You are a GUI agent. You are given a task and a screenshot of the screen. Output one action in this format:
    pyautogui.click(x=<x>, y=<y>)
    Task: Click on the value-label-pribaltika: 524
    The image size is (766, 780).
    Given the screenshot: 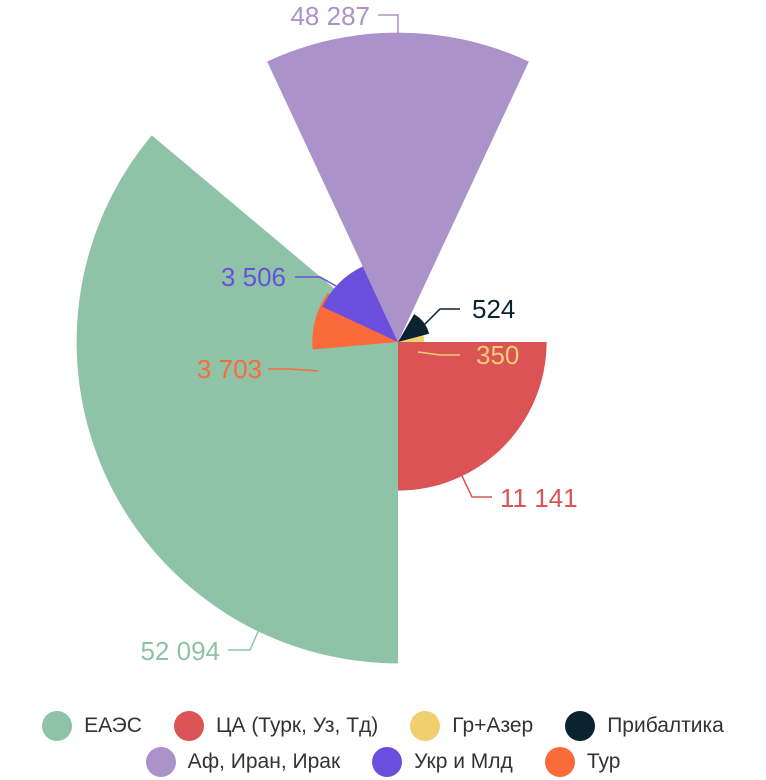 What is the action you would take?
    pyautogui.click(x=493, y=309)
    